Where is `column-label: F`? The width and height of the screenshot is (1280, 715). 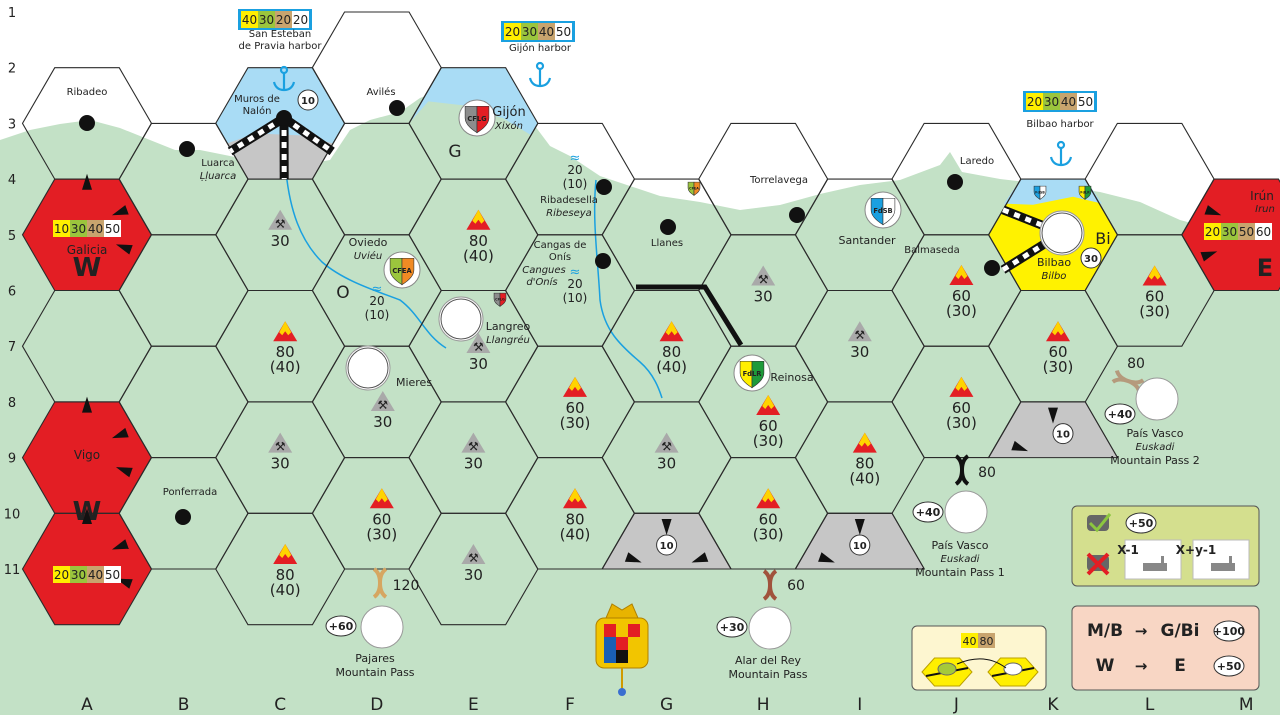 column-label: F is located at coordinates (570, 705).